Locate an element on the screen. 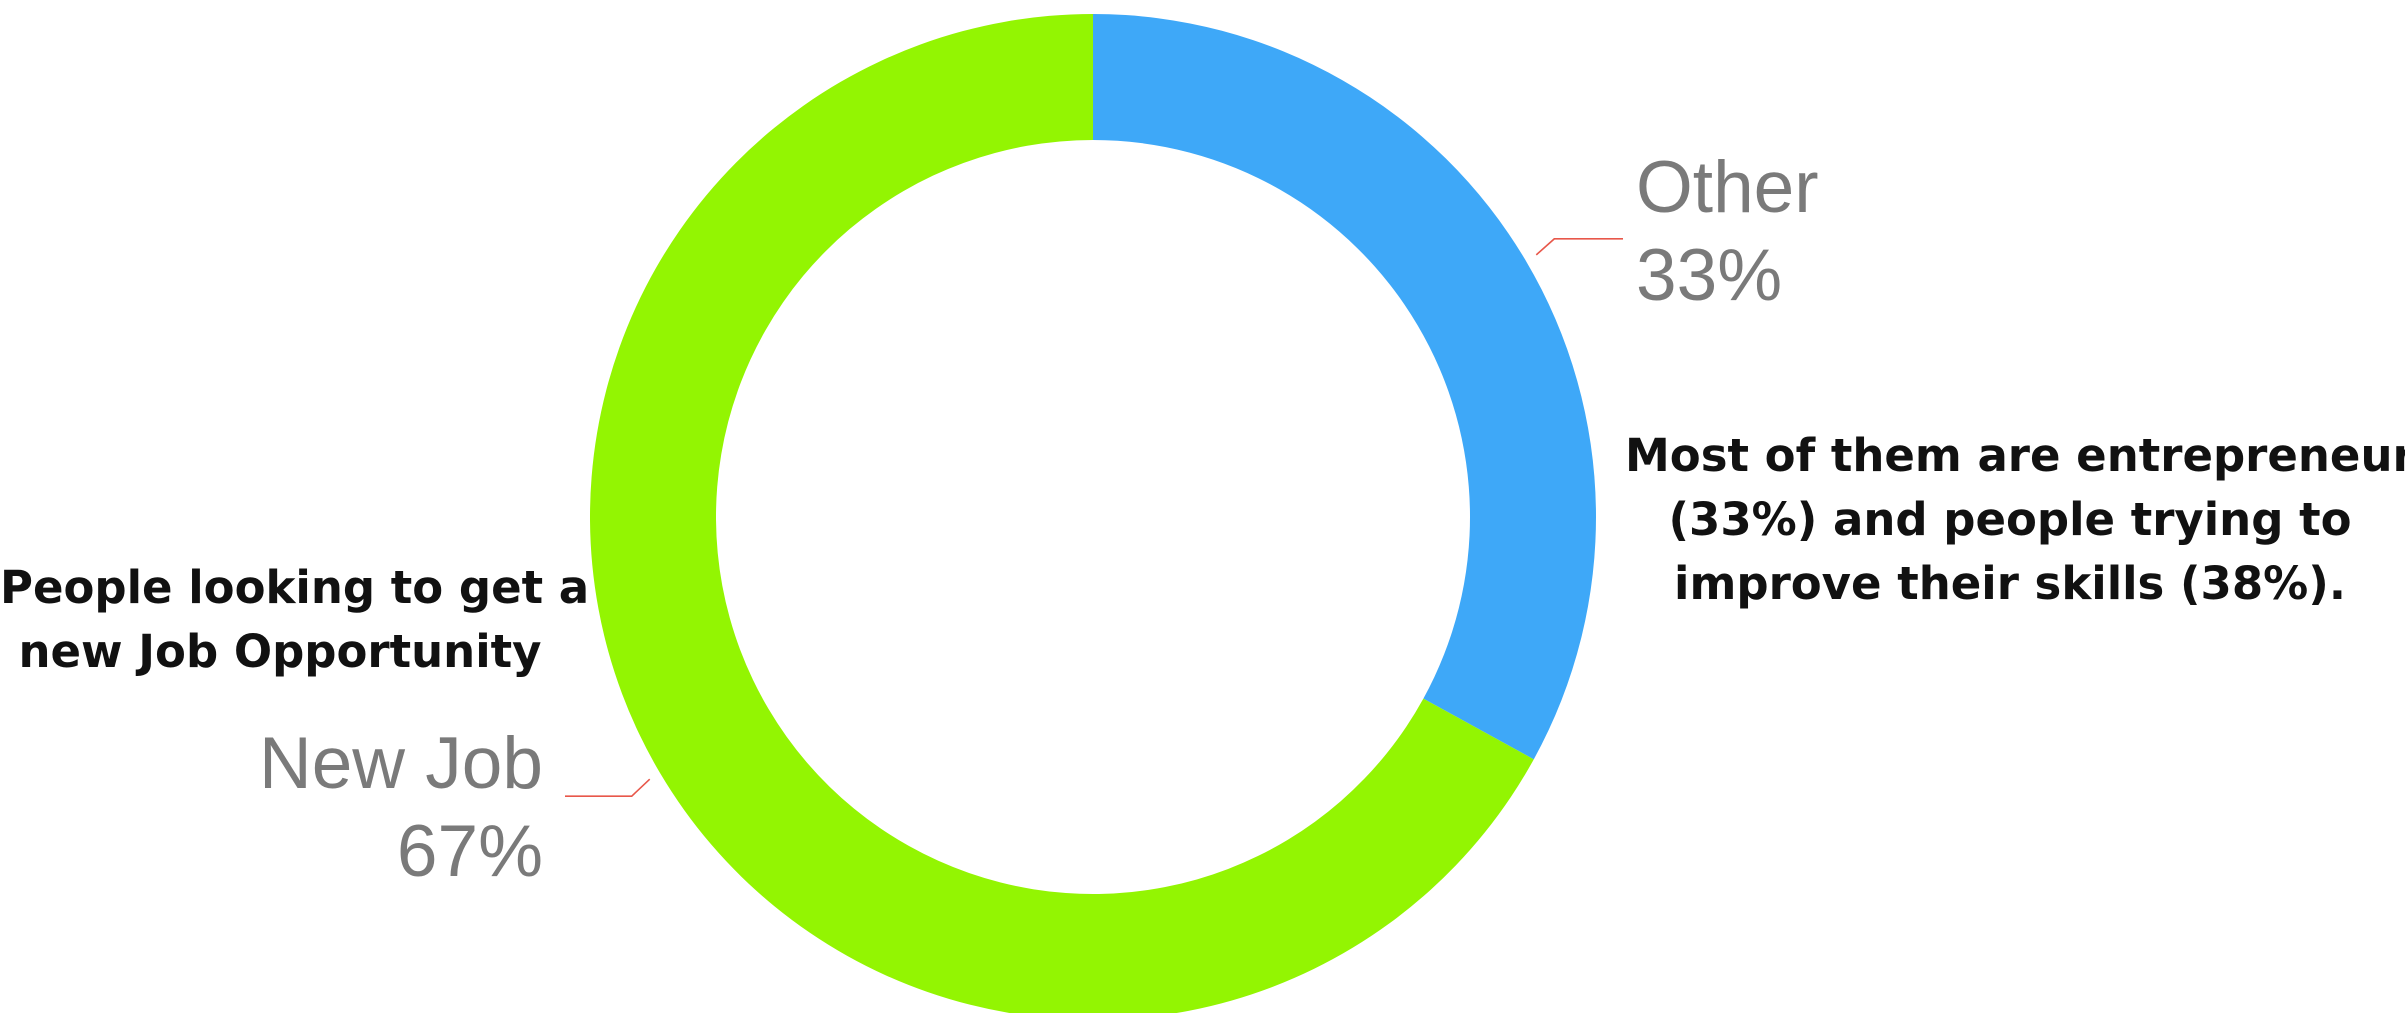 The width and height of the screenshot is (2405, 1013). annotation-right-line-2: (33%) and people trying to is located at coordinates (2010, 519).